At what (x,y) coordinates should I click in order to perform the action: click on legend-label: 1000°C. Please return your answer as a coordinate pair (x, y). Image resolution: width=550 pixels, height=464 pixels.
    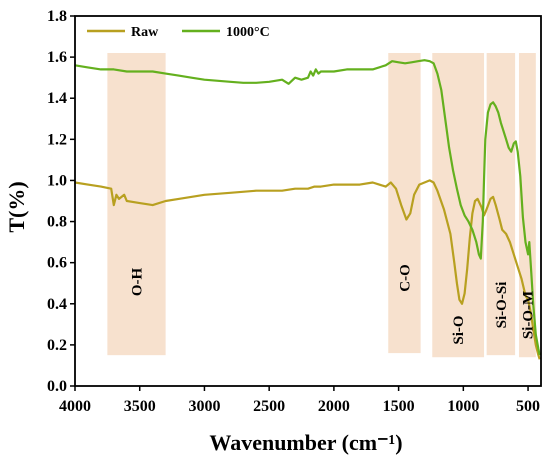
    Looking at the image, I should click on (248, 32).